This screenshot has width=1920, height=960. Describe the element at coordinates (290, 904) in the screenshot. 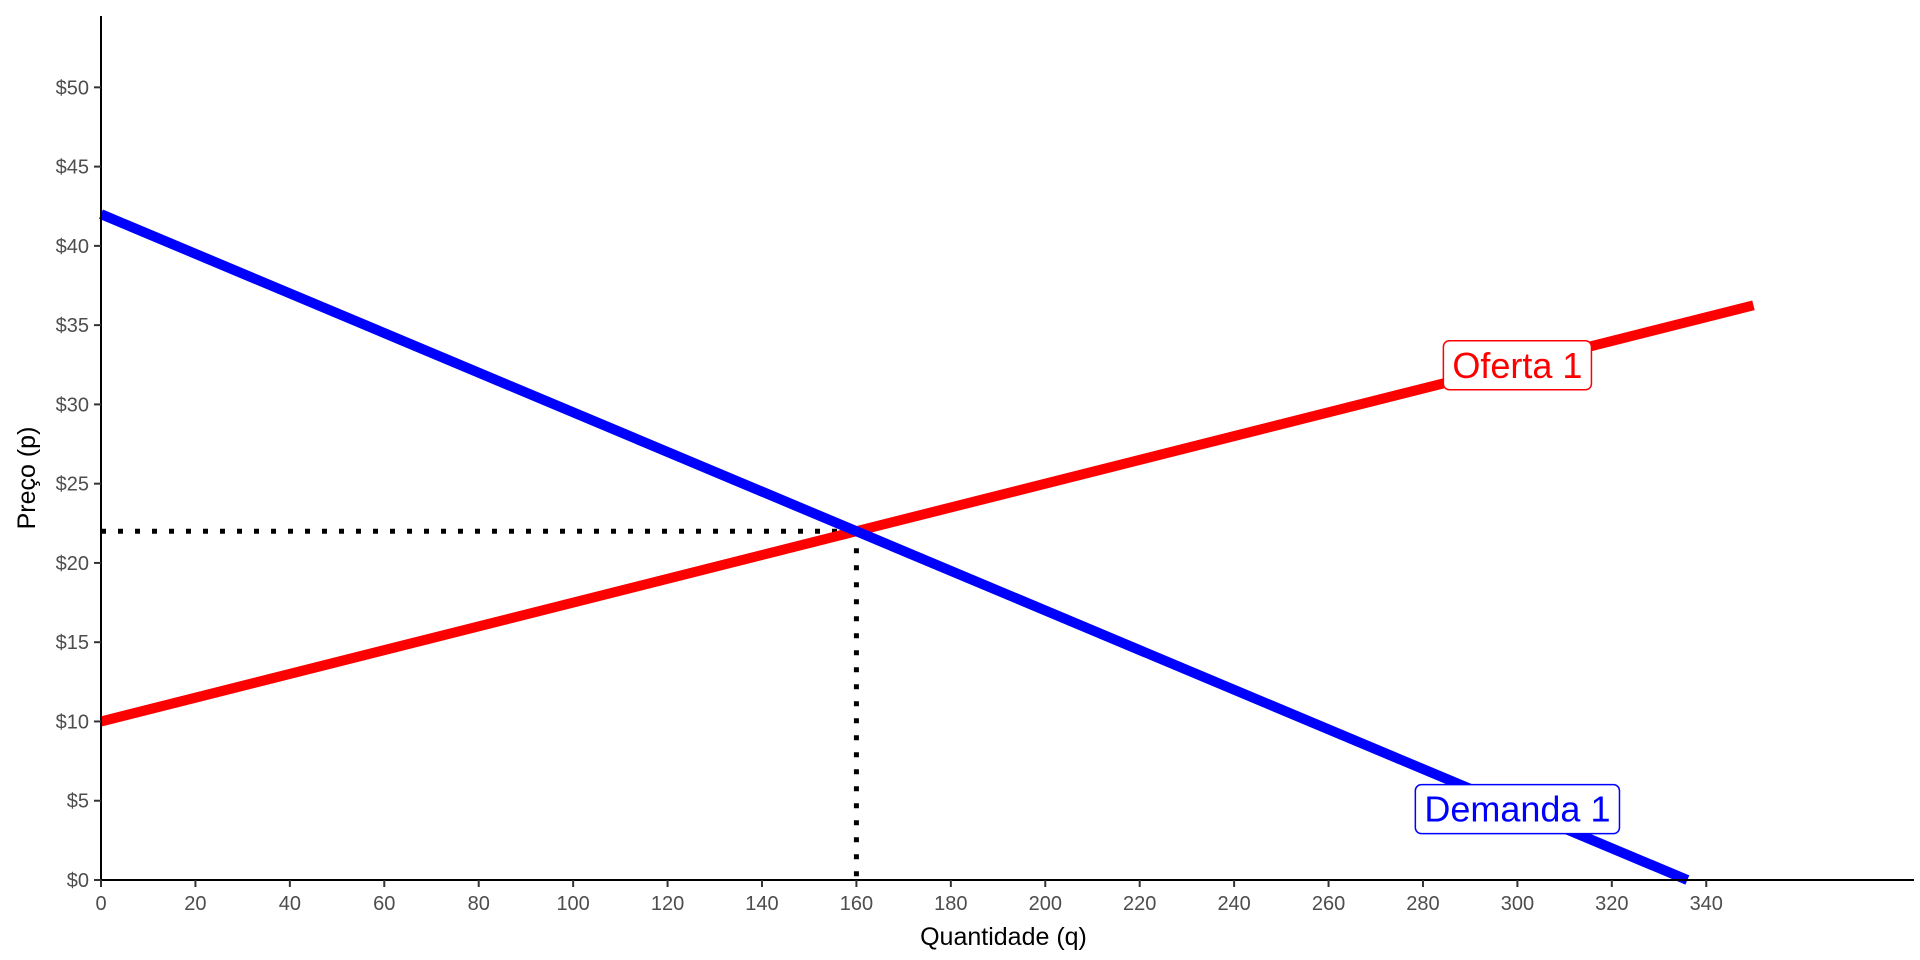

I see `x-tick-label: 40` at that location.